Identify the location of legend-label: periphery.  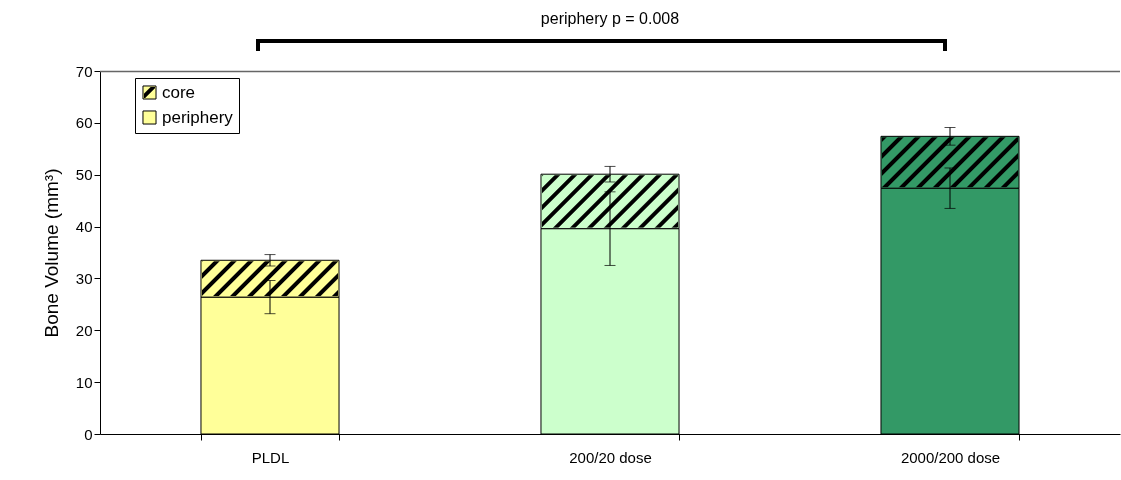
(198, 117).